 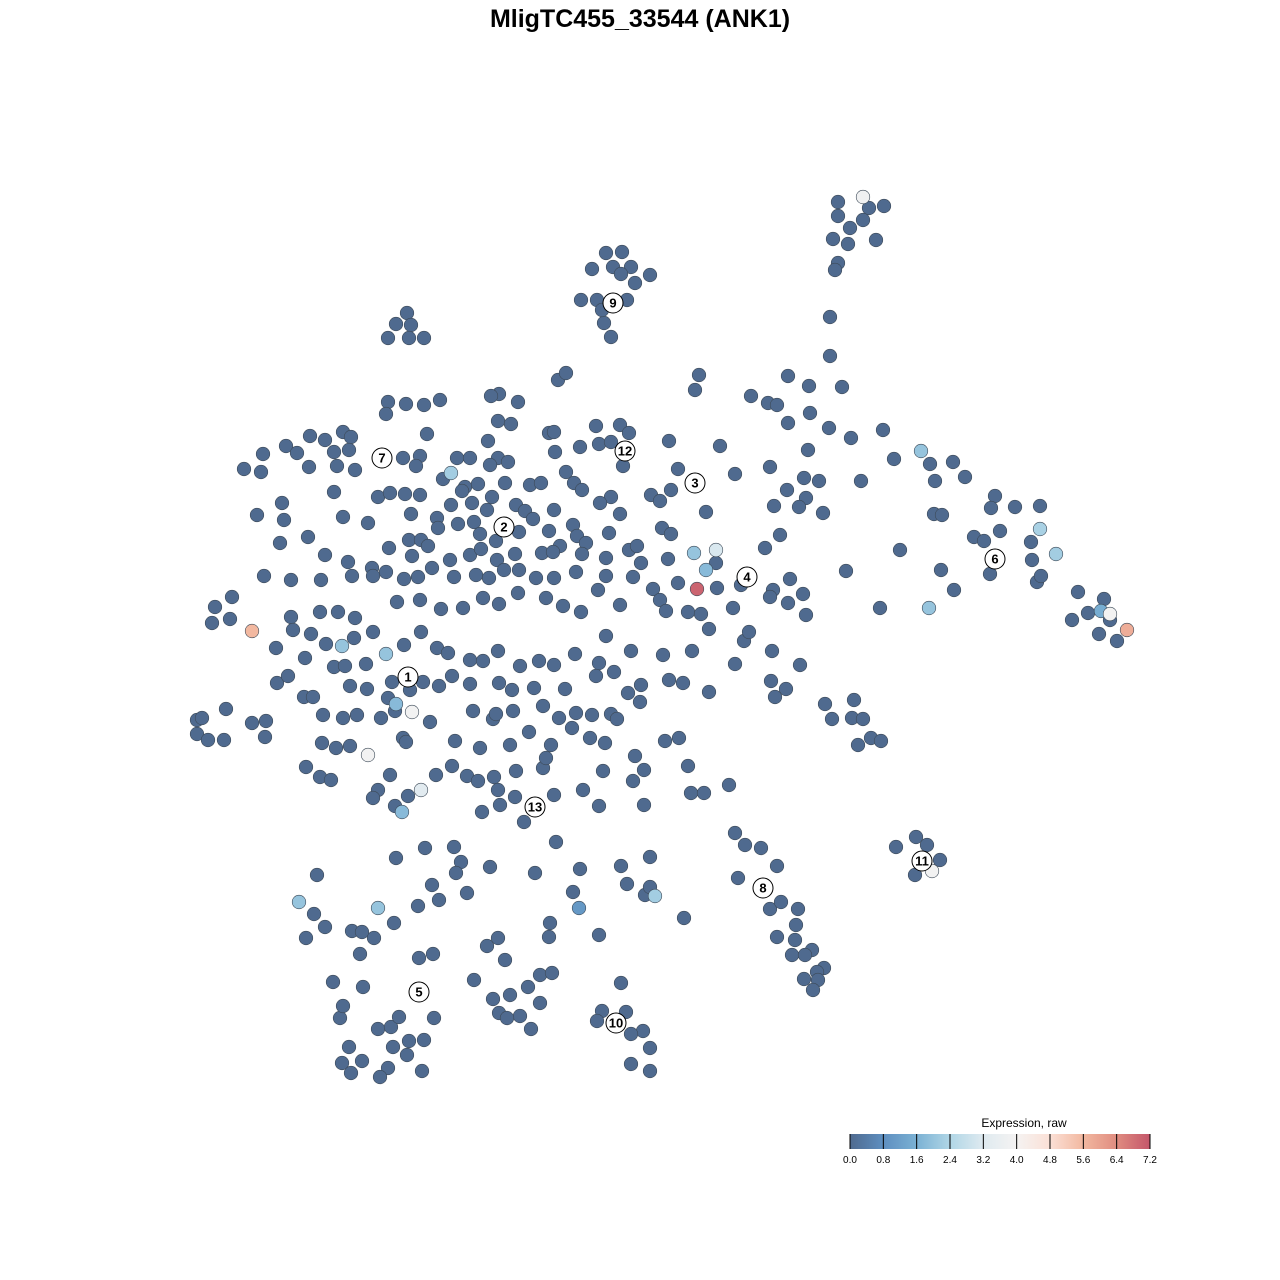 I want to click on legend-tick-label: 4.8, so click(x=1050, y=1160).